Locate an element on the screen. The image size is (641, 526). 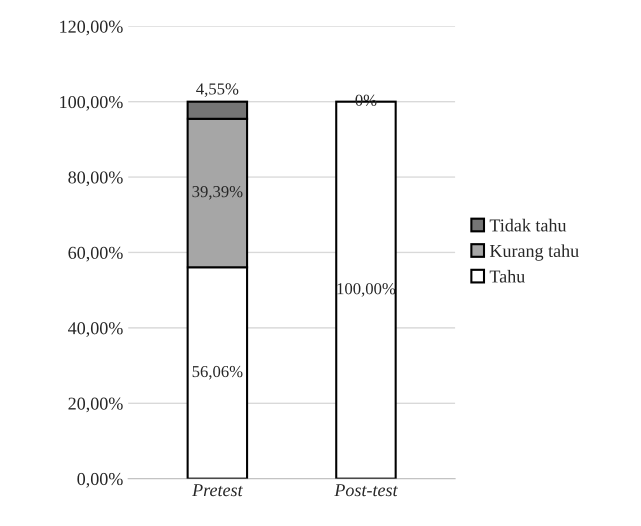
data-label: 4,55% is located at coordinates (217, 90).